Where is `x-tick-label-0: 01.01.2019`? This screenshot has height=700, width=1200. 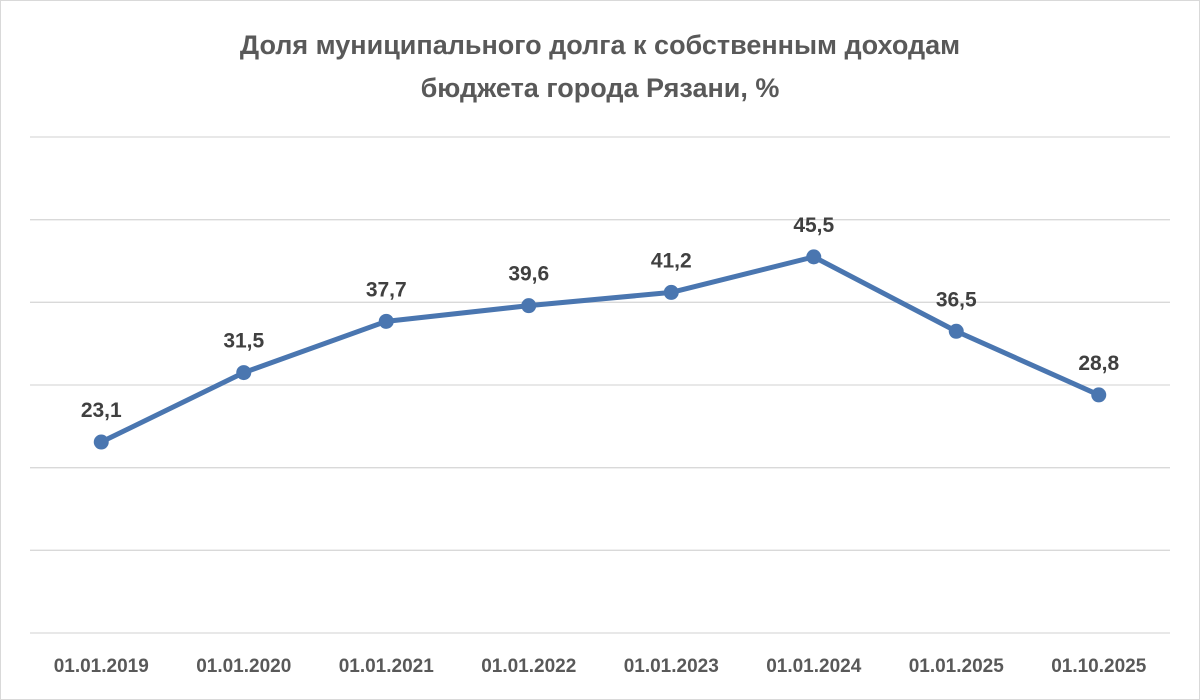 x-tick-label-0: 01.01.2019 is located at coordinates (101, 666).